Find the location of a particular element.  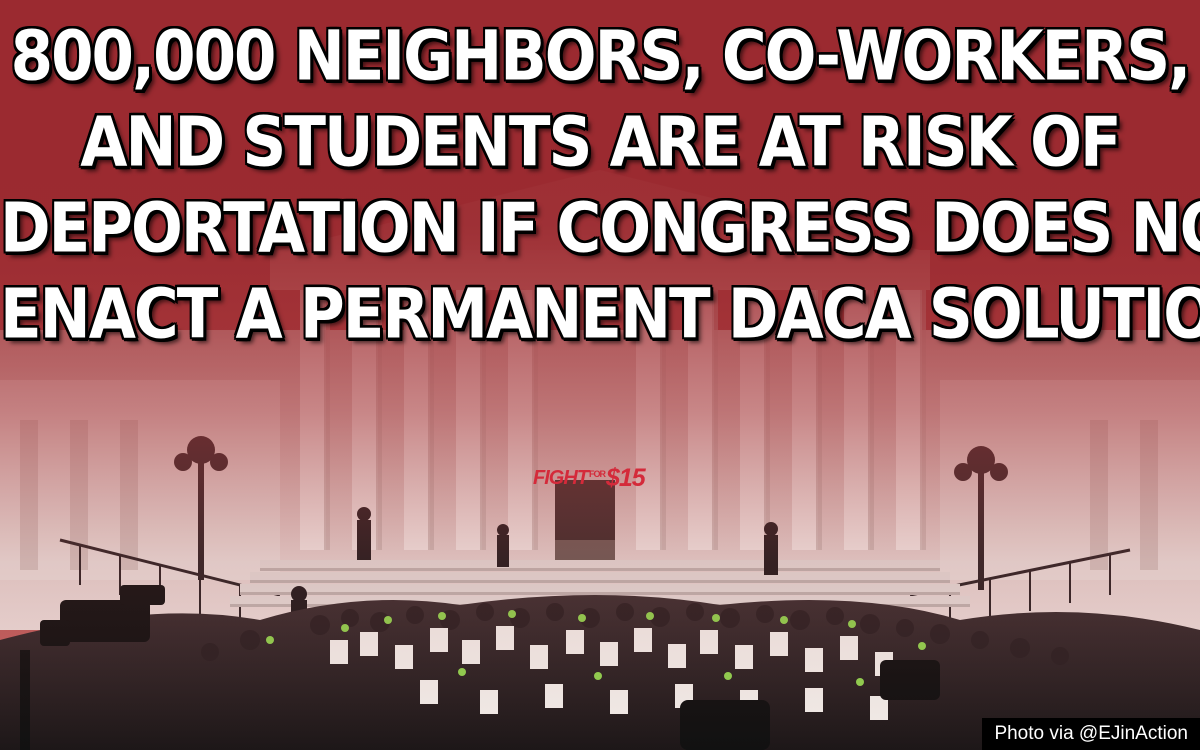

logo-amount: $15 is located at coordinates (626, 477).